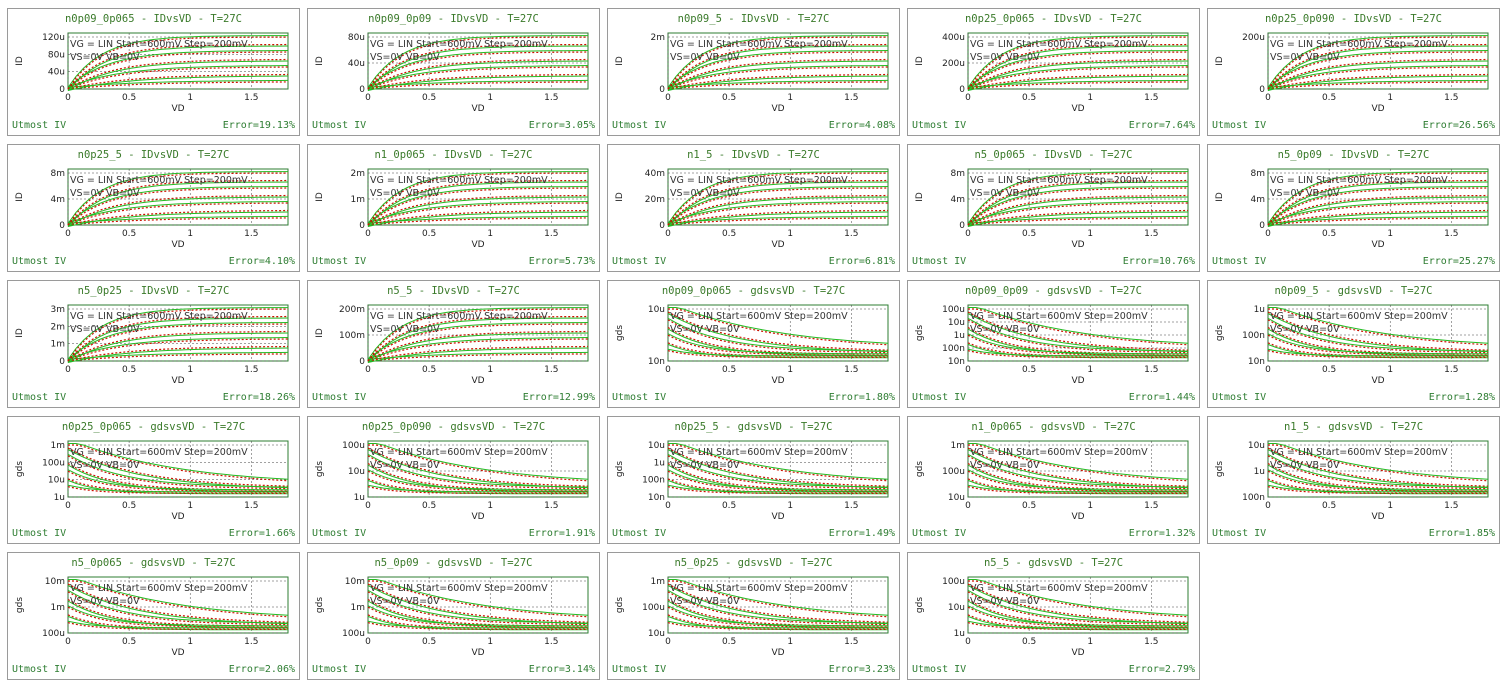 Image resolution: width=1505 pixels, height=687 pixels. What do you see at coordinates (1053, 291) in the screenshot?
I see `chart-title: n0p09_0p09 - gdsvsVD - T=27C` at bounding box center [1053, 291].